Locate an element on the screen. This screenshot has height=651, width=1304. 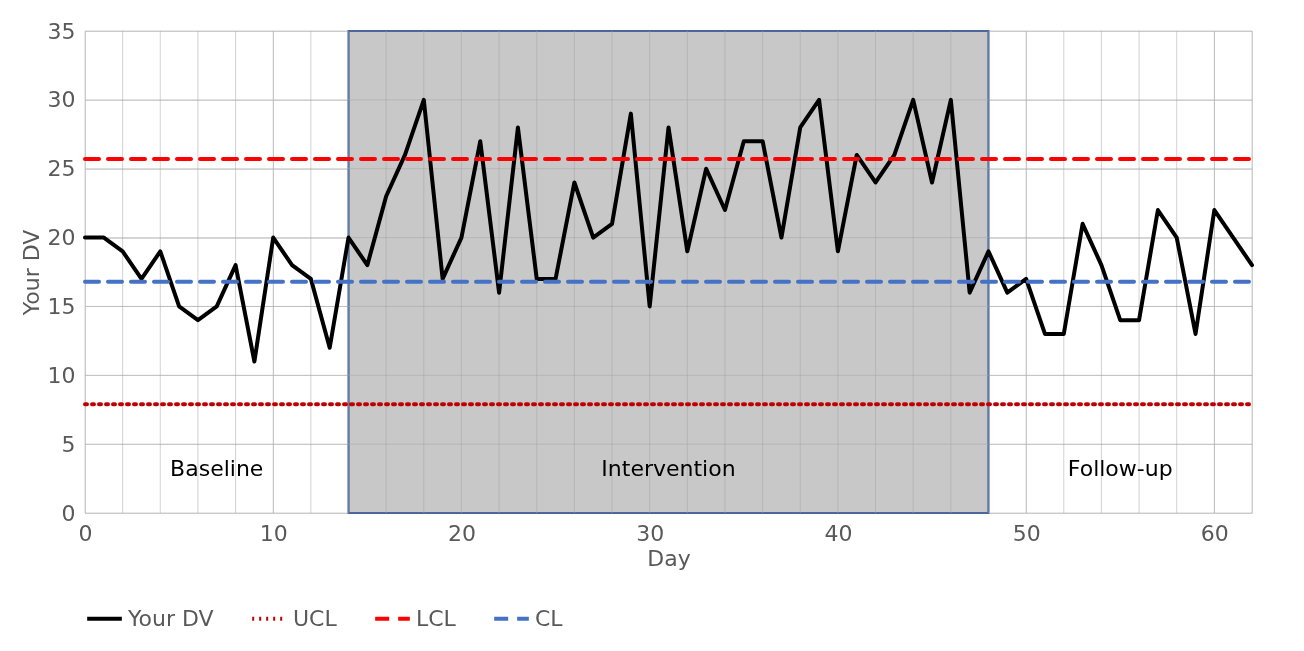
y-tick-label: 10 is located at coordinates (61, 375).